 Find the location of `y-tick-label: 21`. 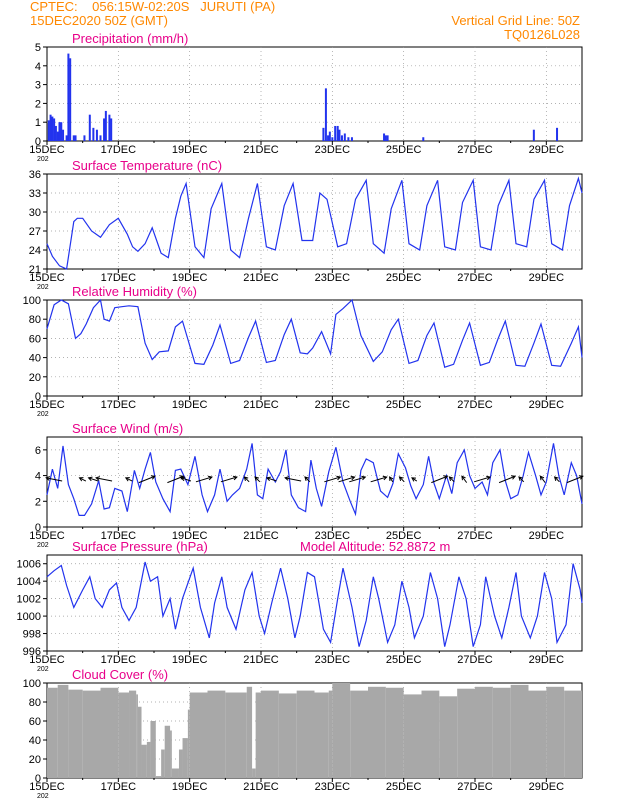

y-tick-label: 21 is located at coordinates (35, 270).